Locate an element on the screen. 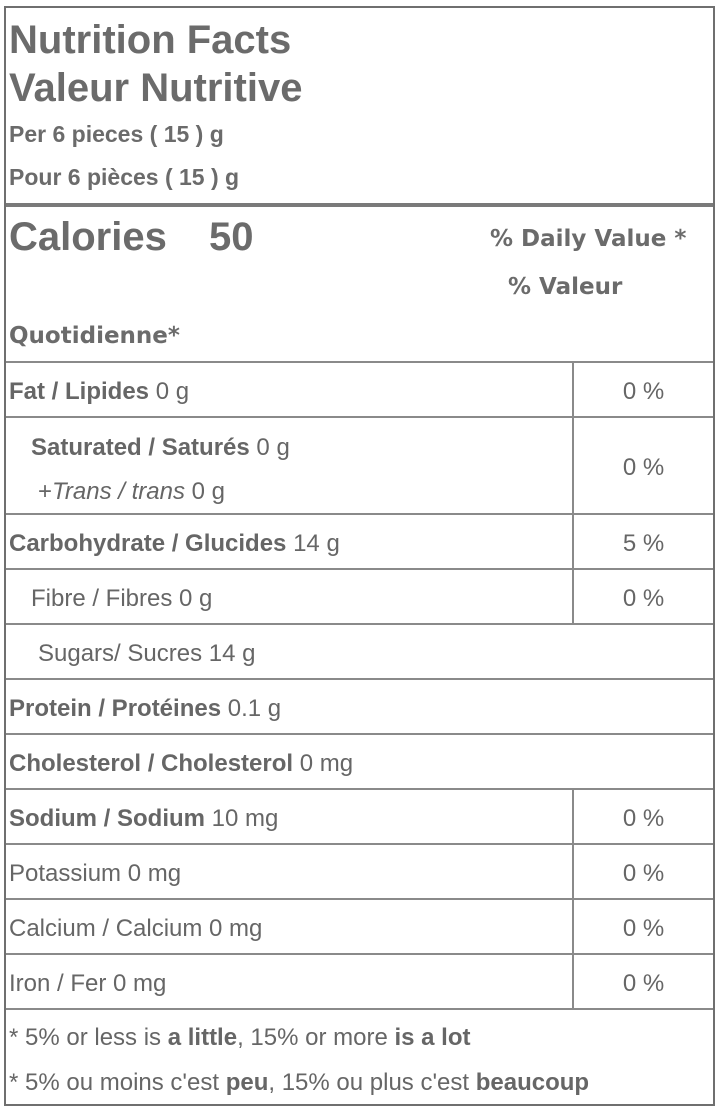  calories-value: 50 is located at coordinates (231, 237).